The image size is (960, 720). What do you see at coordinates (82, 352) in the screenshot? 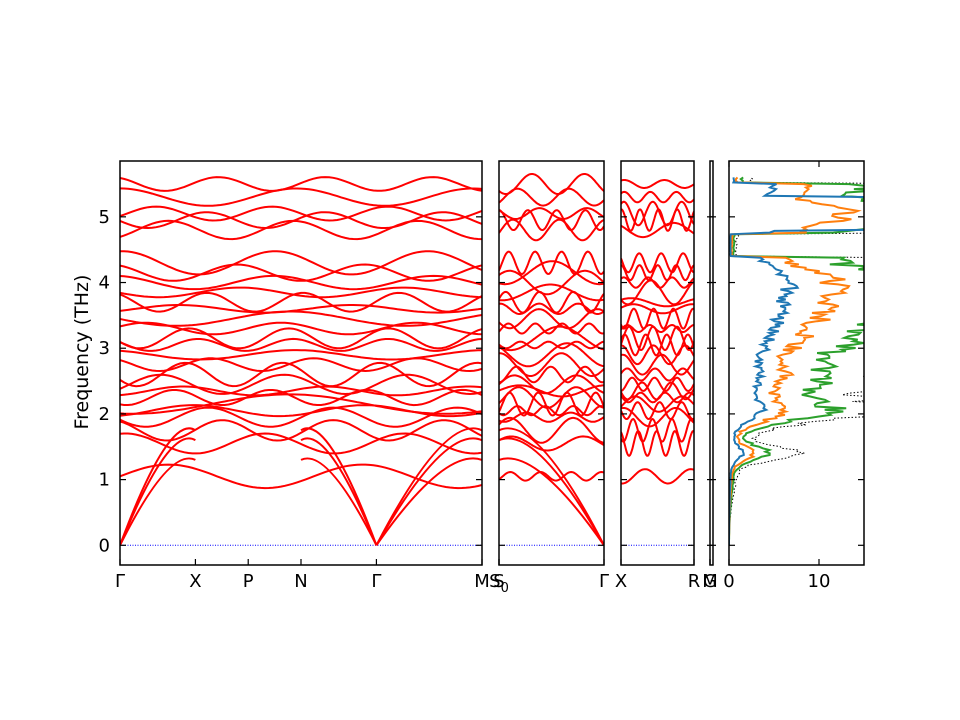
I see `y-axis-label: Frequency (THz)` at bounding box center [82, 352].